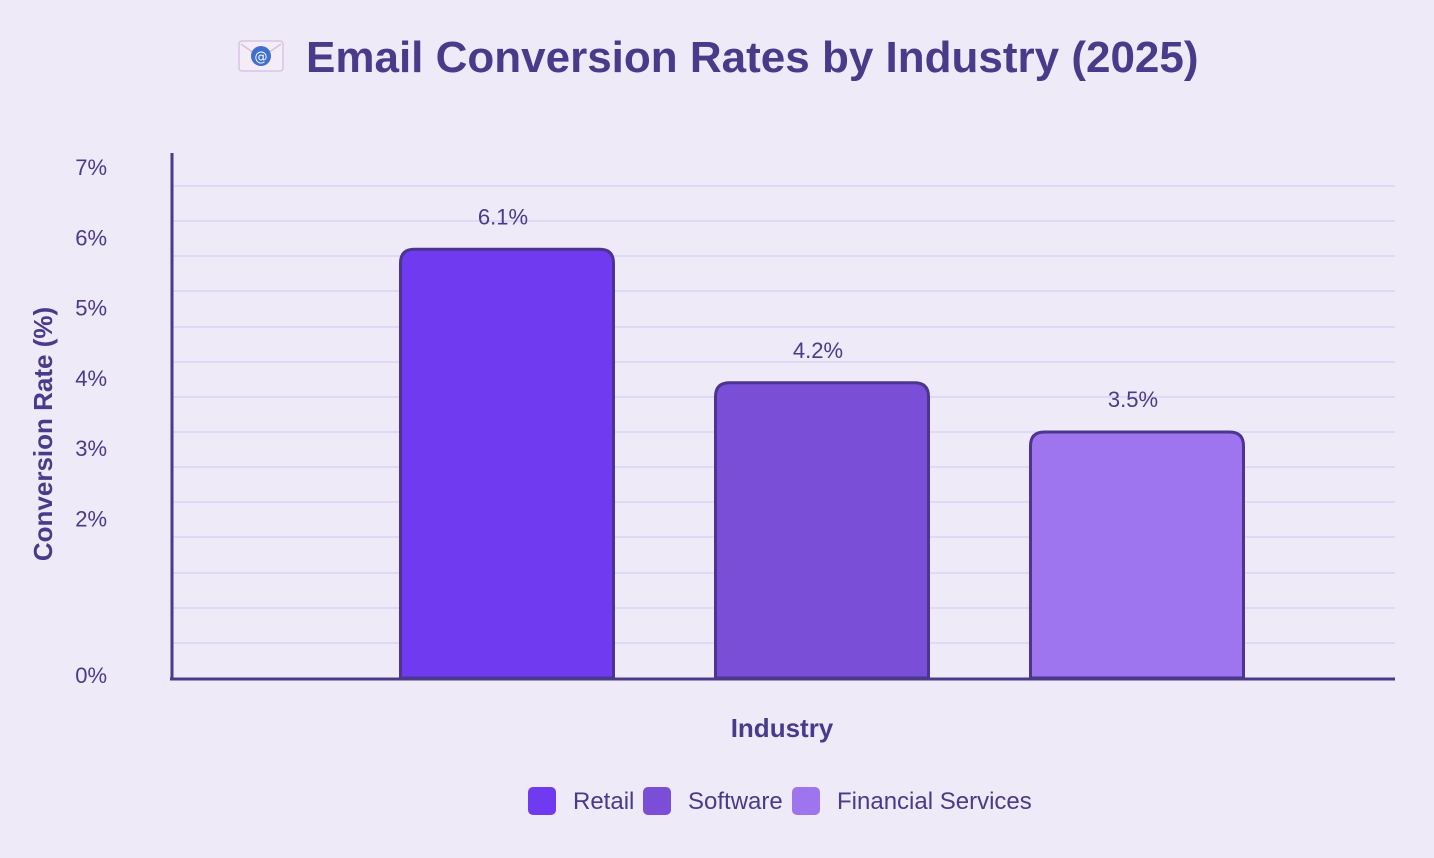  I want to click on y-tick-label: 0%, so click(91, 675).